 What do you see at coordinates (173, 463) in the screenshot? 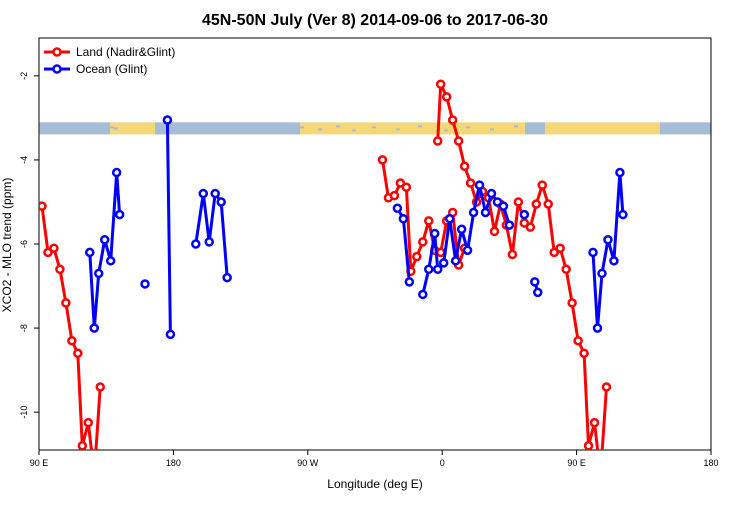
I see `x-tick-label: 180` at bounding box center [173, 463].